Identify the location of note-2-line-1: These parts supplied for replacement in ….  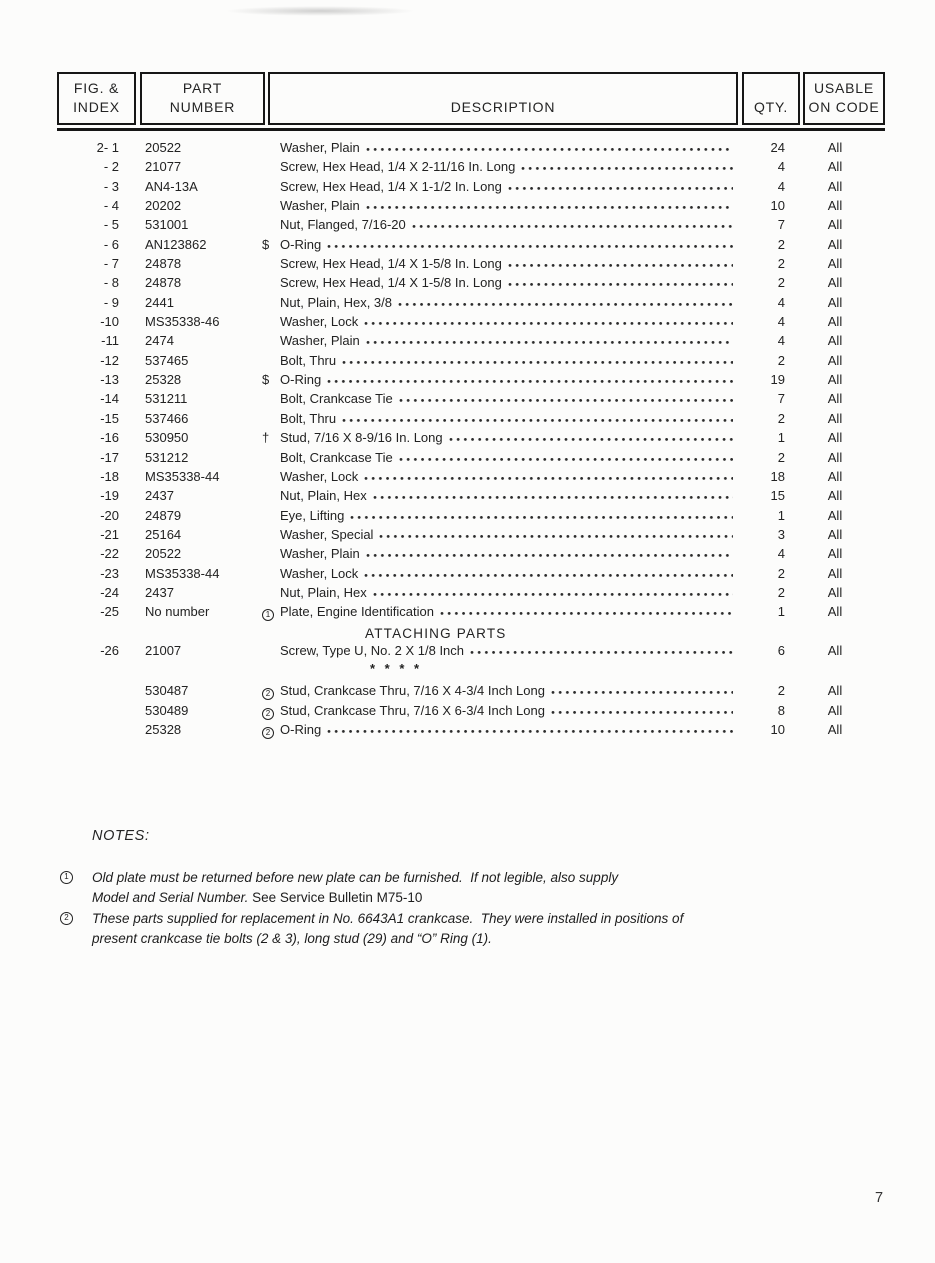
(388, 918).